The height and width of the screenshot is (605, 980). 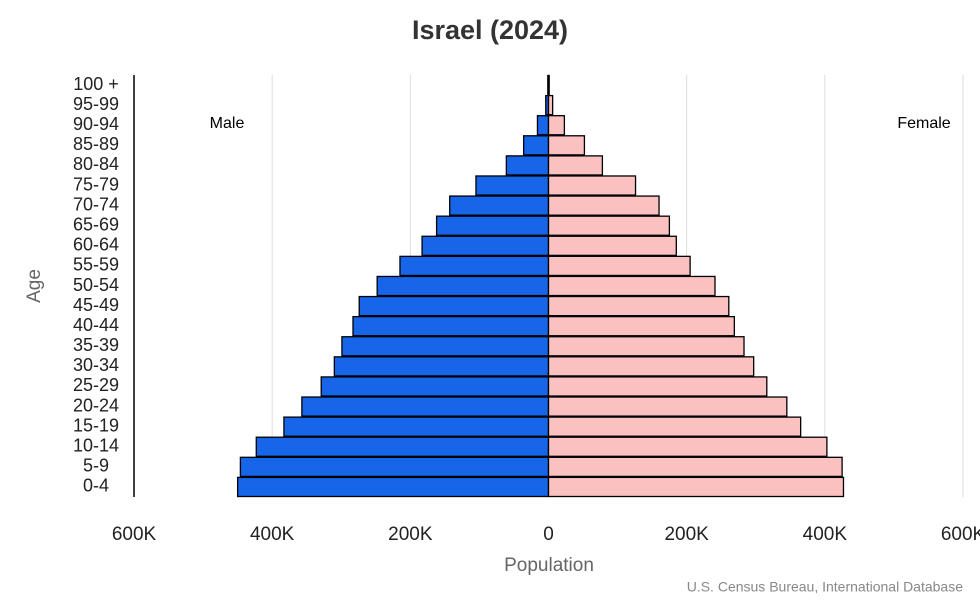 I want to click on y-tick-label: 45-49, so click(x=96, y=305).